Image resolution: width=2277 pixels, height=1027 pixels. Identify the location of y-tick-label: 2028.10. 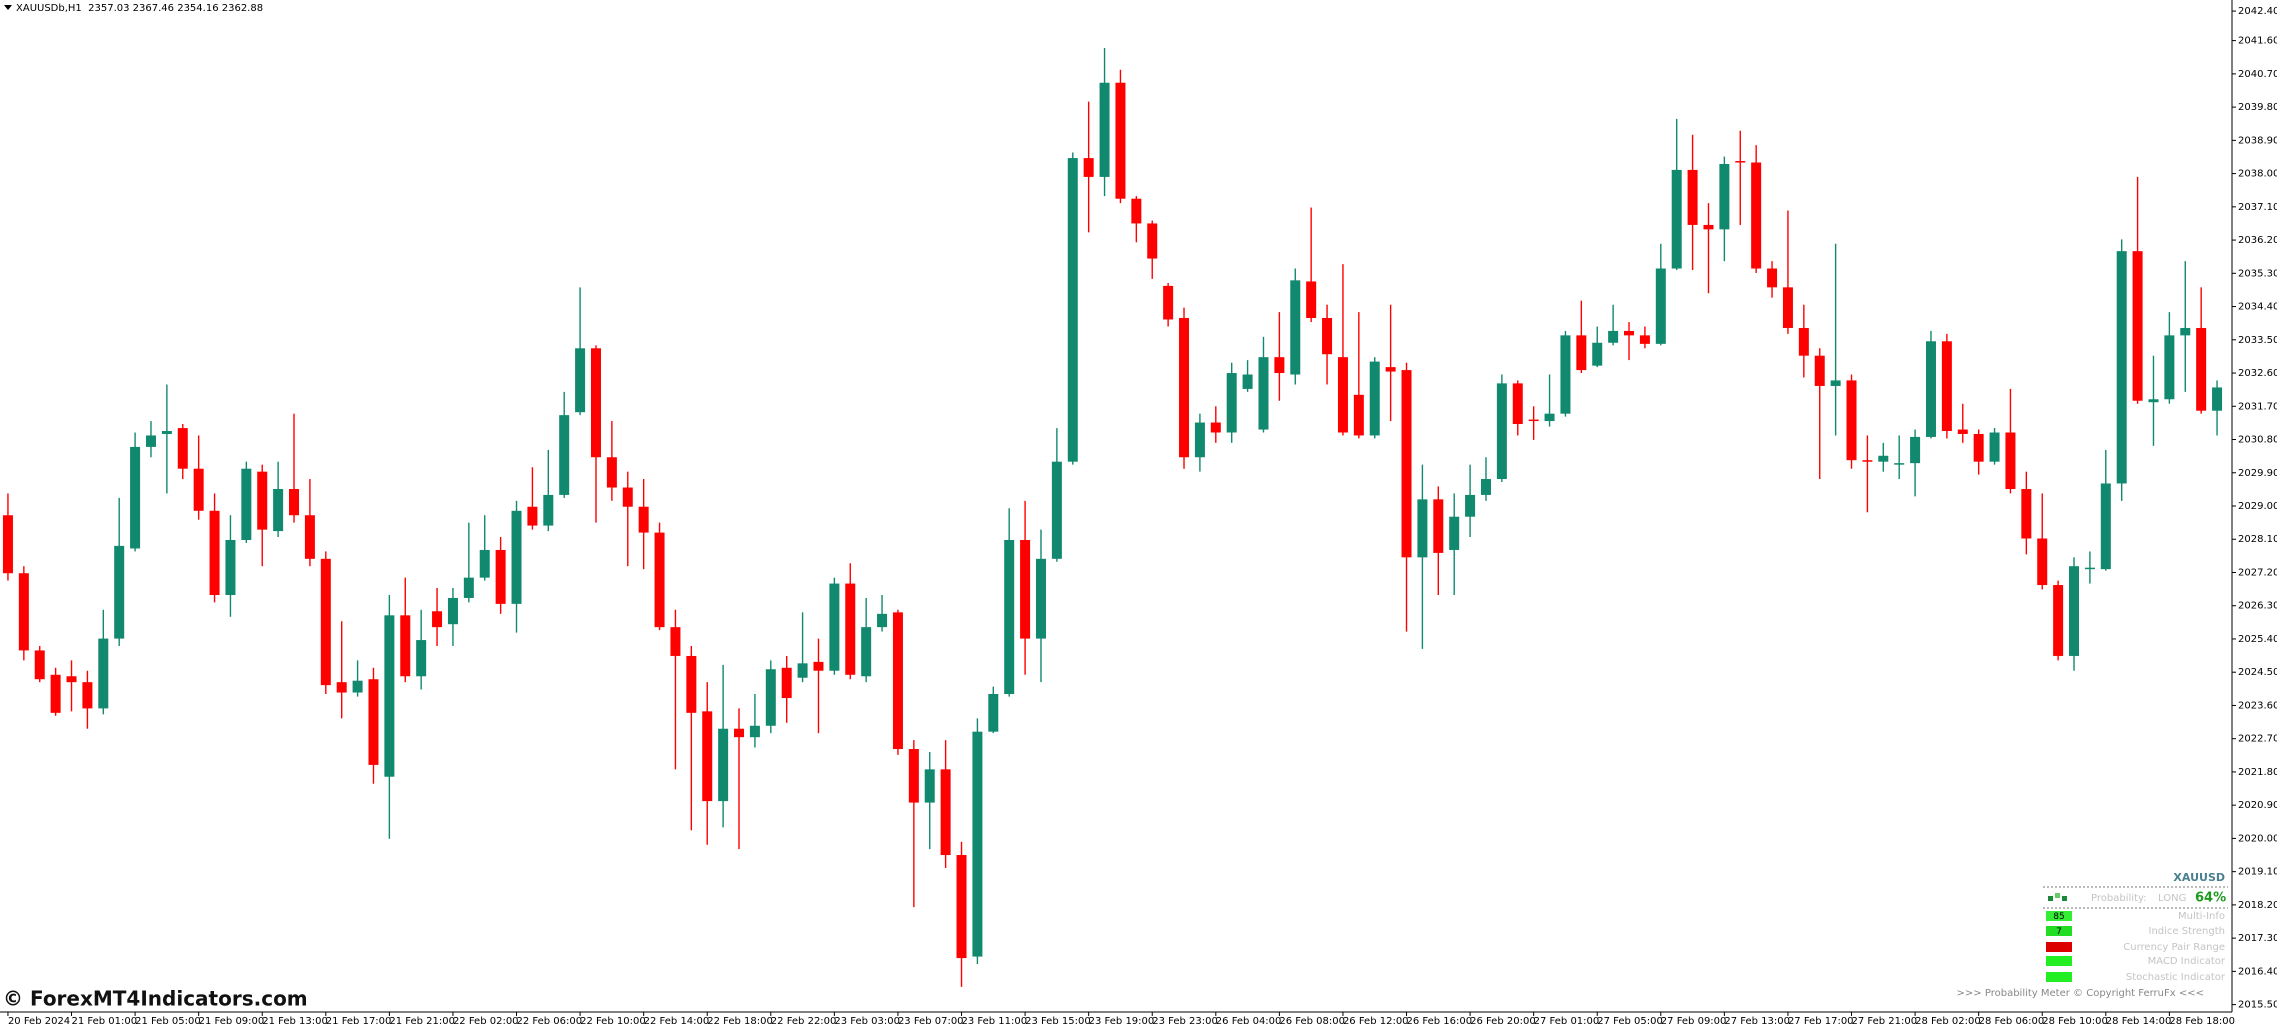
(2257, 539).